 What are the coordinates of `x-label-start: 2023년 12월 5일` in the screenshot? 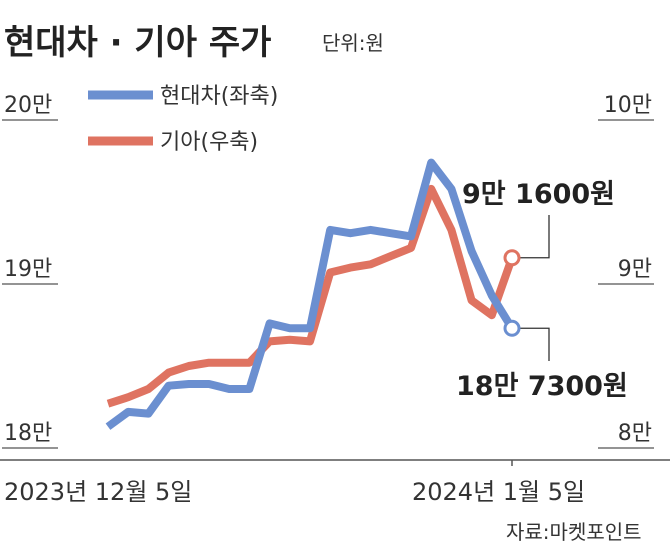 It's located at (98, 492).